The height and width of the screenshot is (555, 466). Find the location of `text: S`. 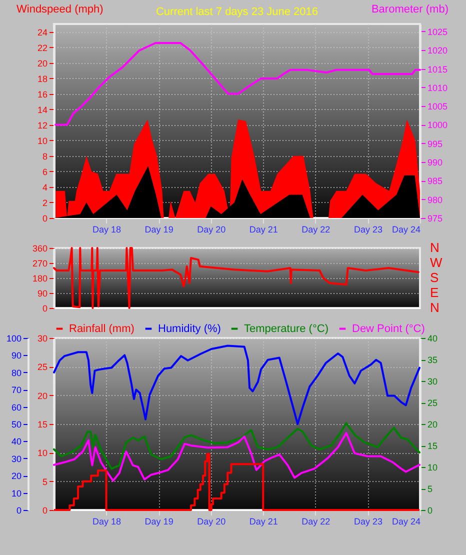

text: S is located at coordinates (434, 277).